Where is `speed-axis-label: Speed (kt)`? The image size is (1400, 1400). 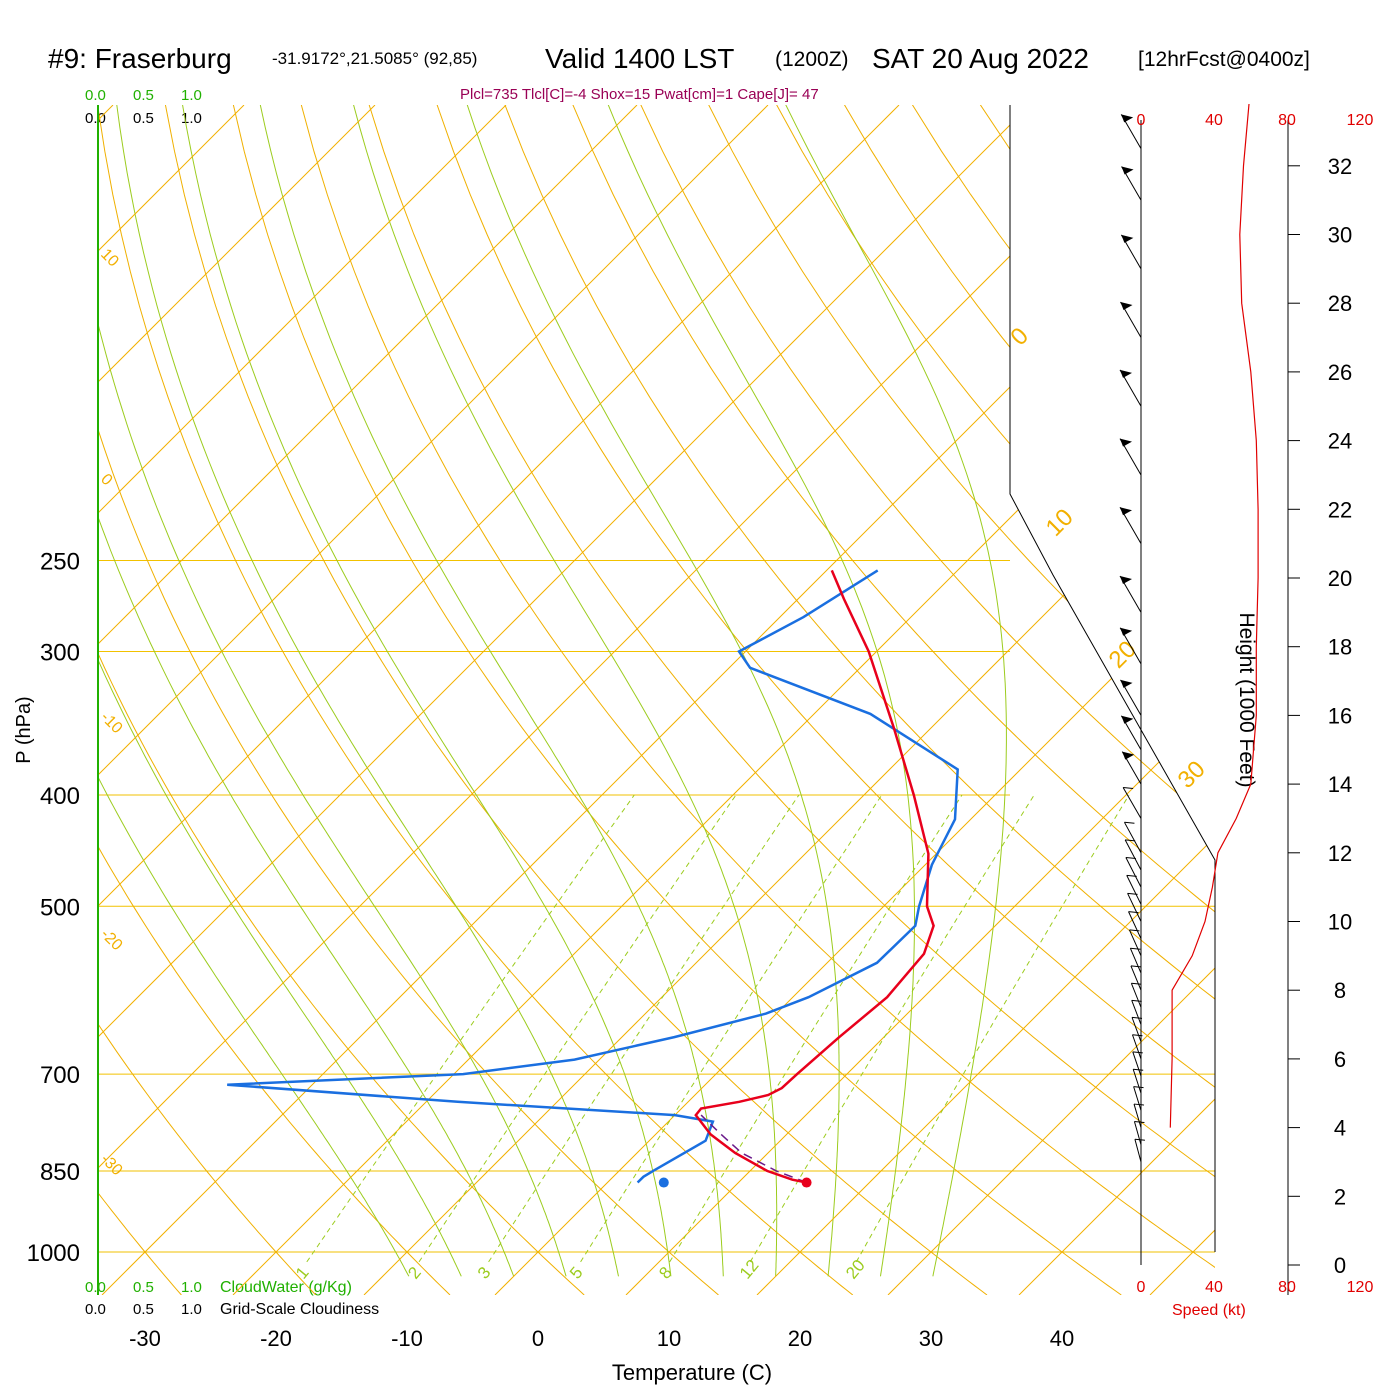
speed-axis-label: Speed (kt) is located at coordinates (1209, 1310).